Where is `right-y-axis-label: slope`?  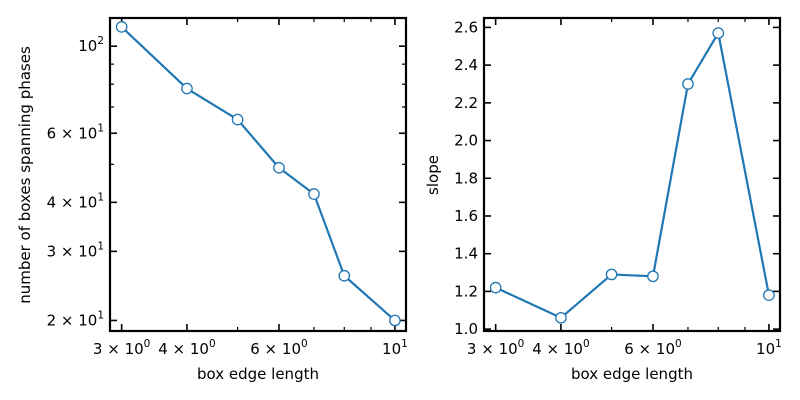
right-y-axis-label: slope is located at coordinates (433, 175).